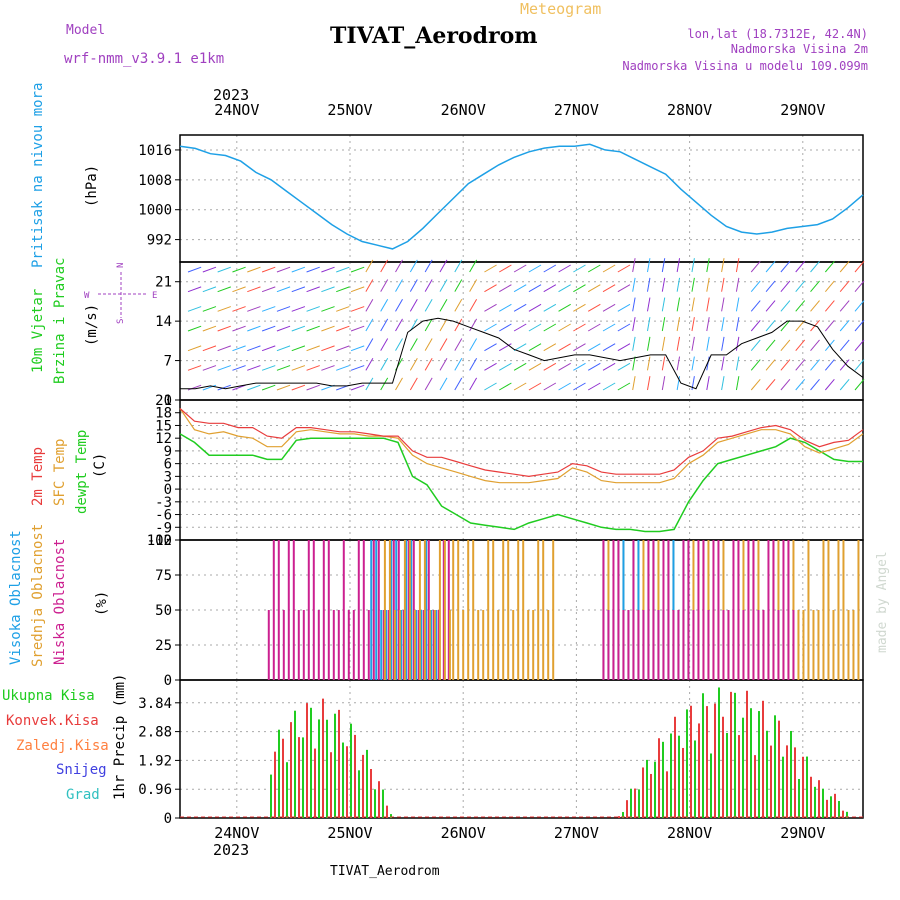 The width and height of the screenshot is (900, 900). Describe the element at coordinates (349, 110) in the screenshot. I see `top-day-label: 25NOV` at that location.